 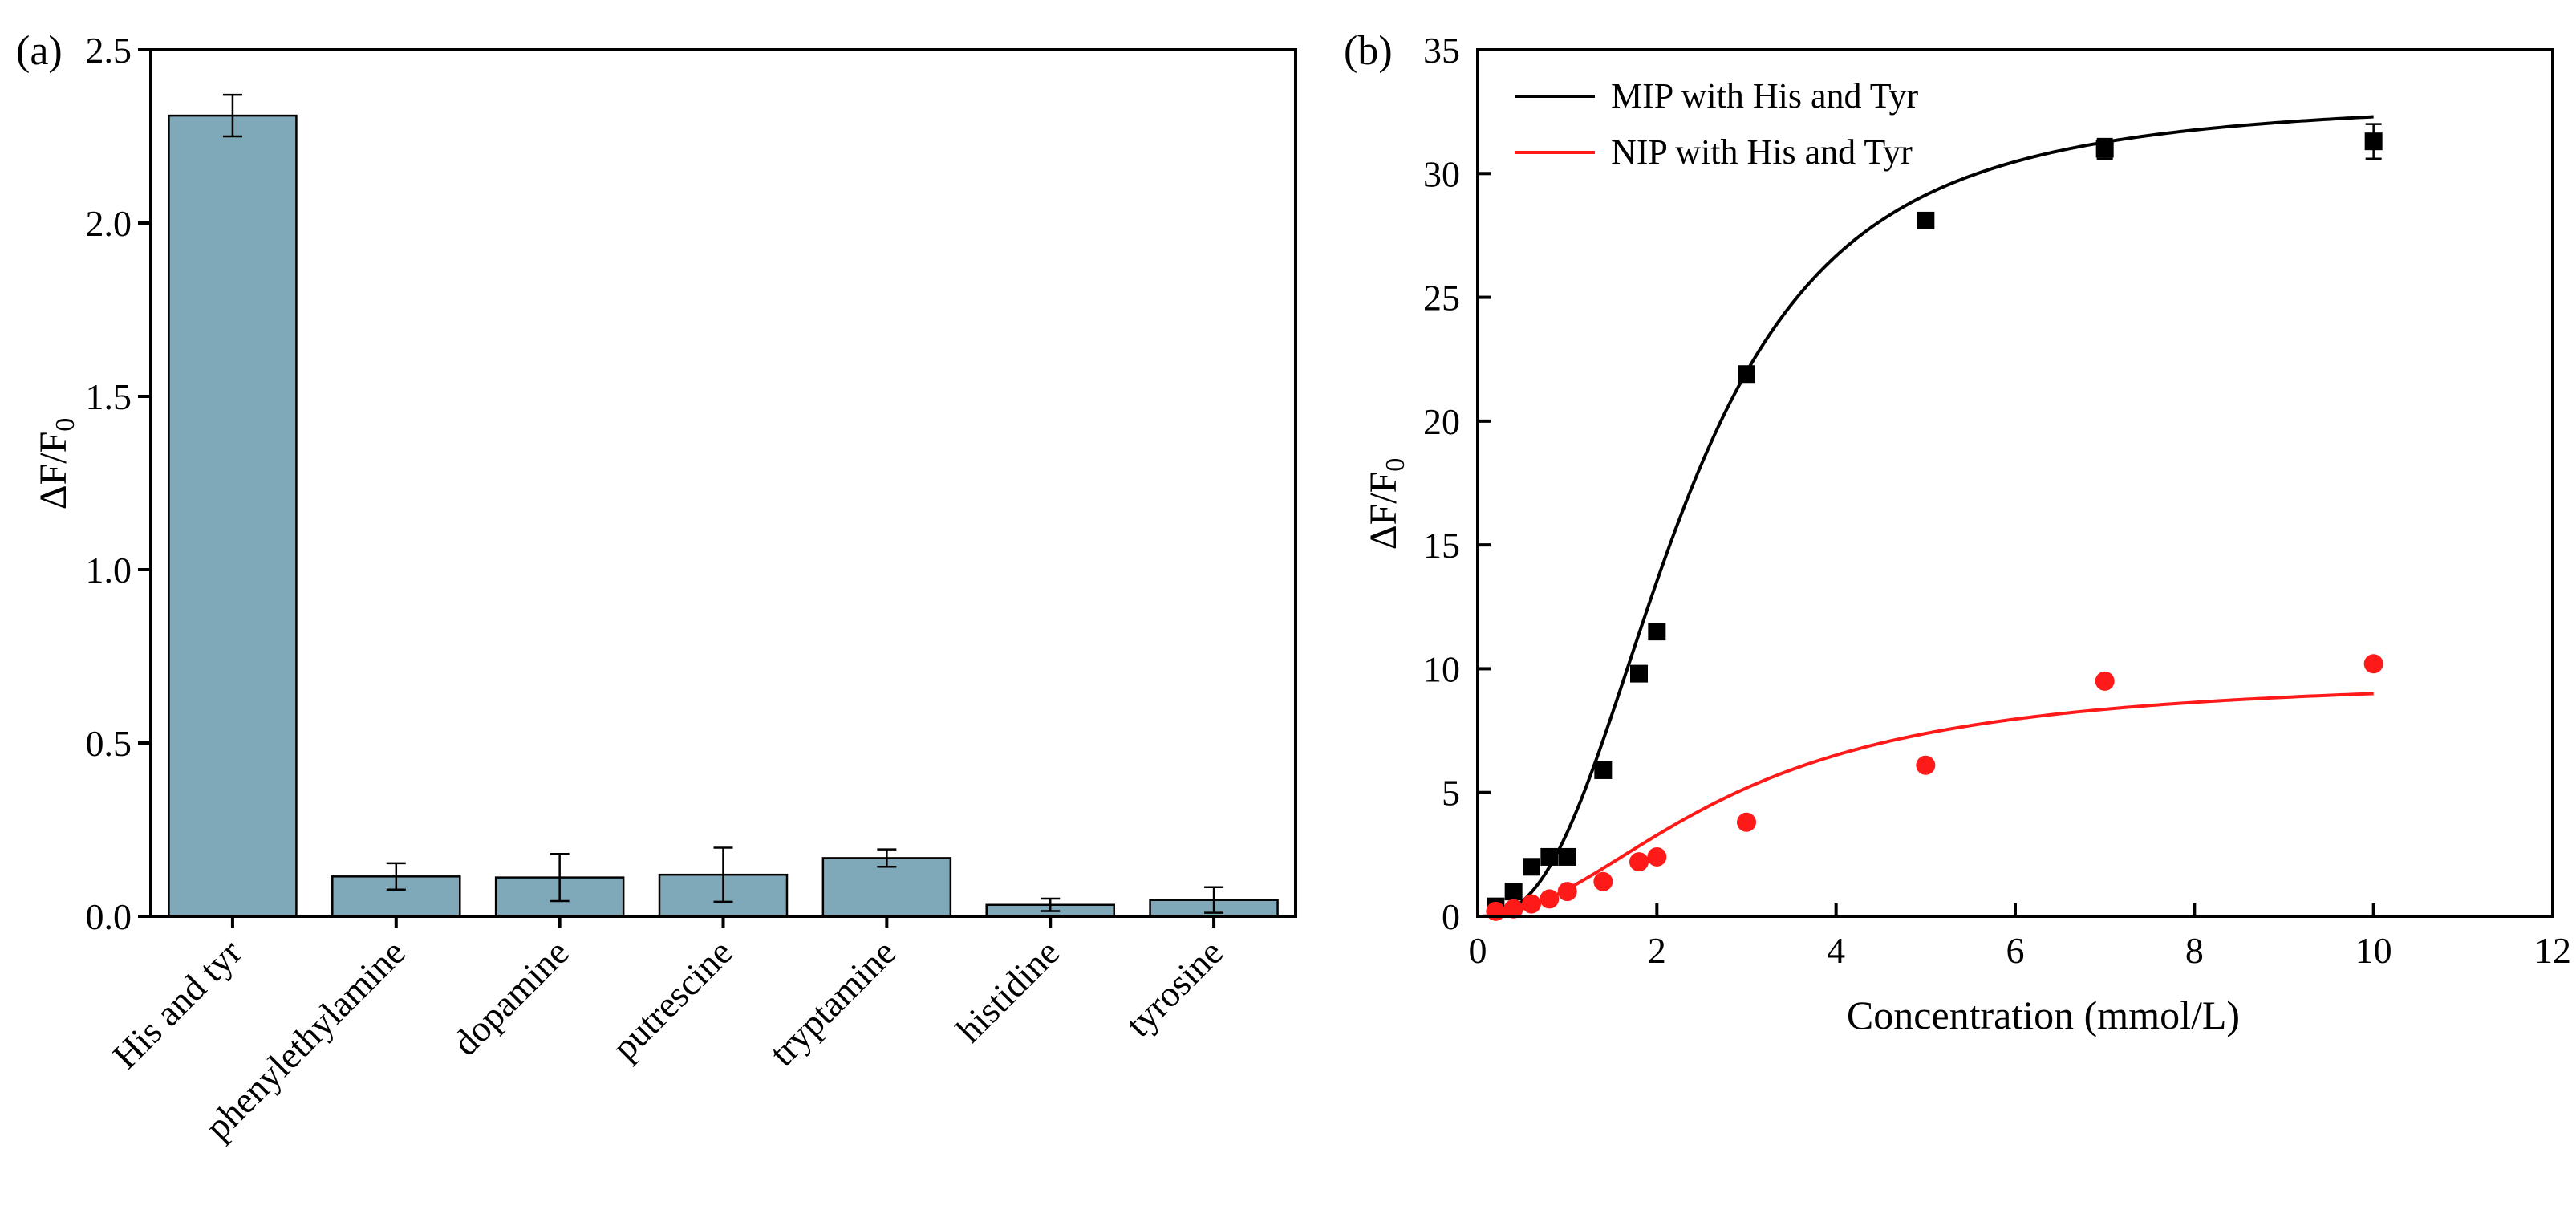 I want to click on panel-a-x-tick-label: tyrosine, so click(x=1174, y=988).